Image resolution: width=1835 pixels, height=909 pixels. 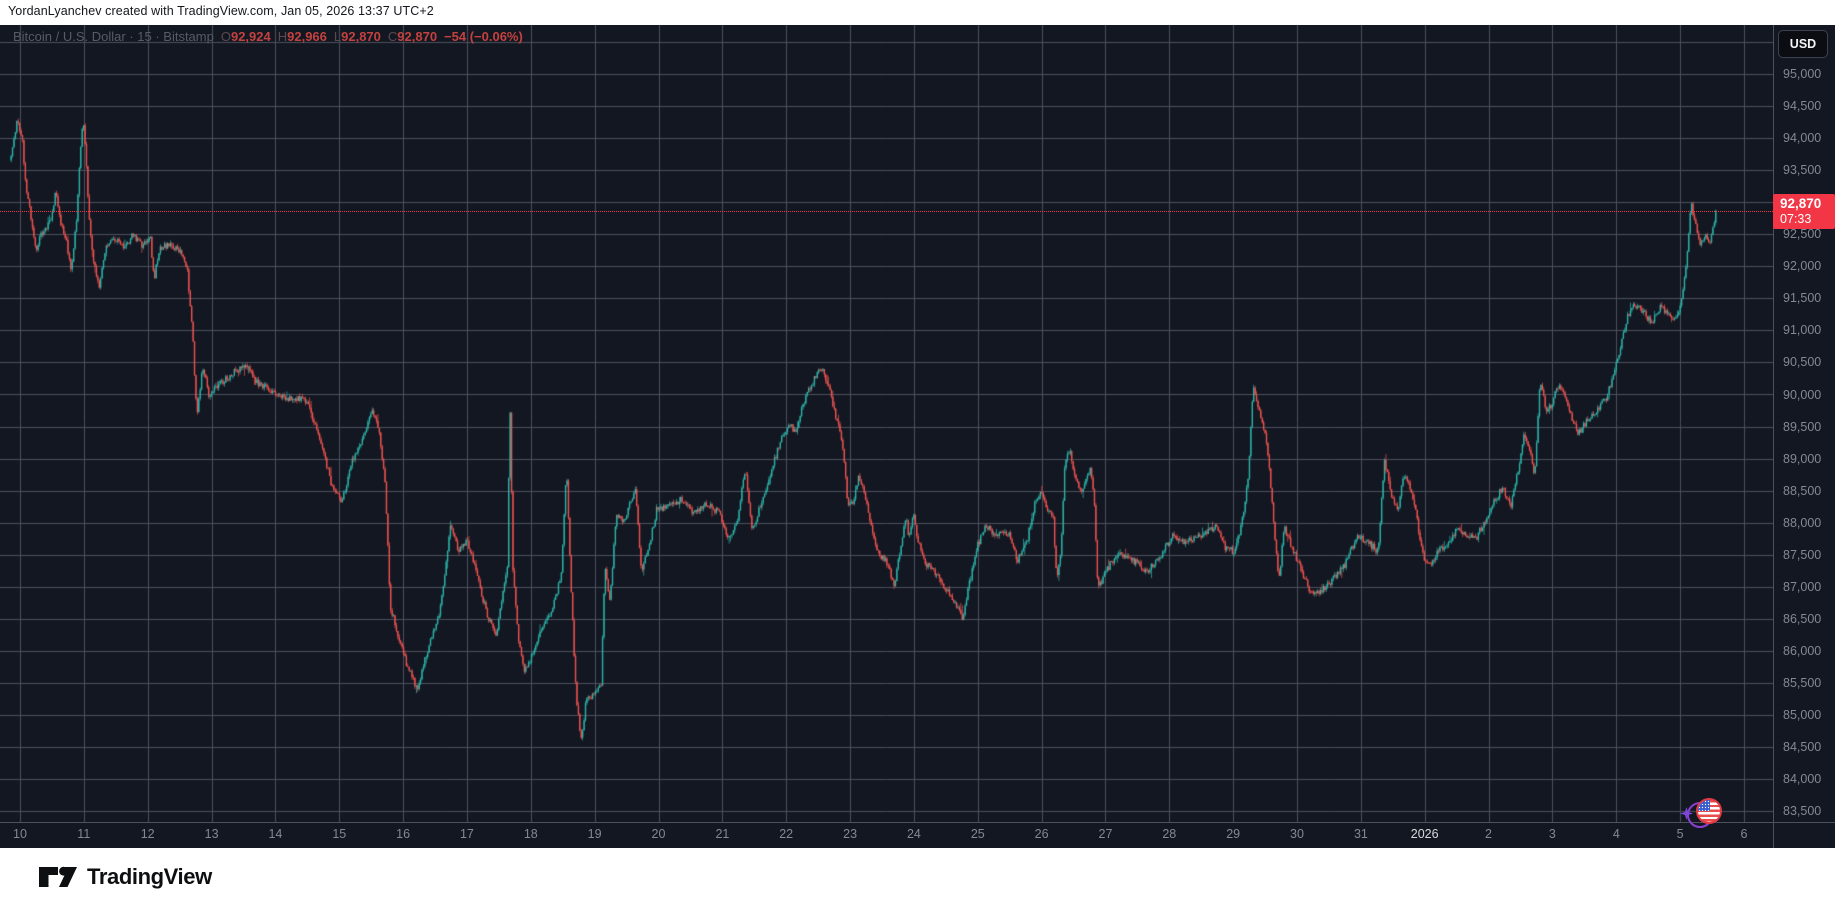 I want to click on price-tick-label: 91,000, so click(x=1802, y=330).